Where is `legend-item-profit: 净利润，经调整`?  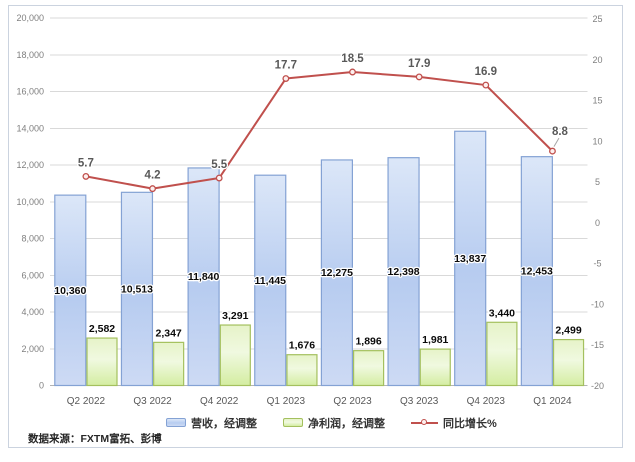 legend-item-profit: 净利润，经调整 is located at coordinates (334, 423).